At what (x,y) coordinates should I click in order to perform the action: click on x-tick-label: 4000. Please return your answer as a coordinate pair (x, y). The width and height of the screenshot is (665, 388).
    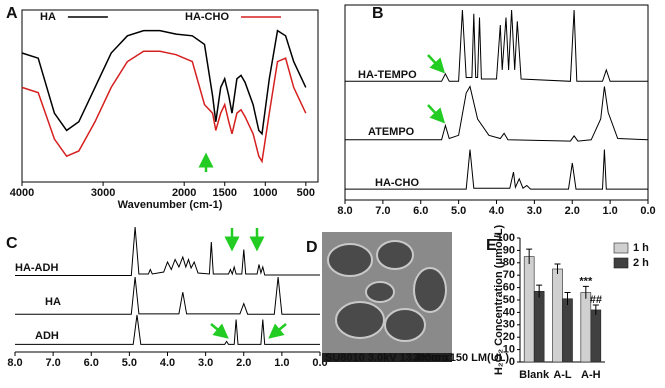
    Looking at the image, I should click on (22, 193).